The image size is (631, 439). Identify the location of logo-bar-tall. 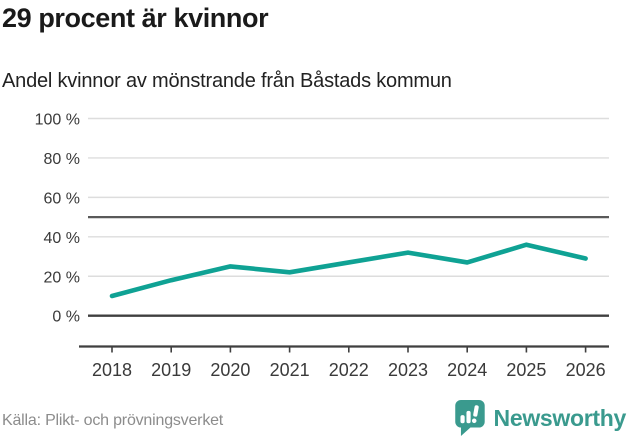
(468, 417).